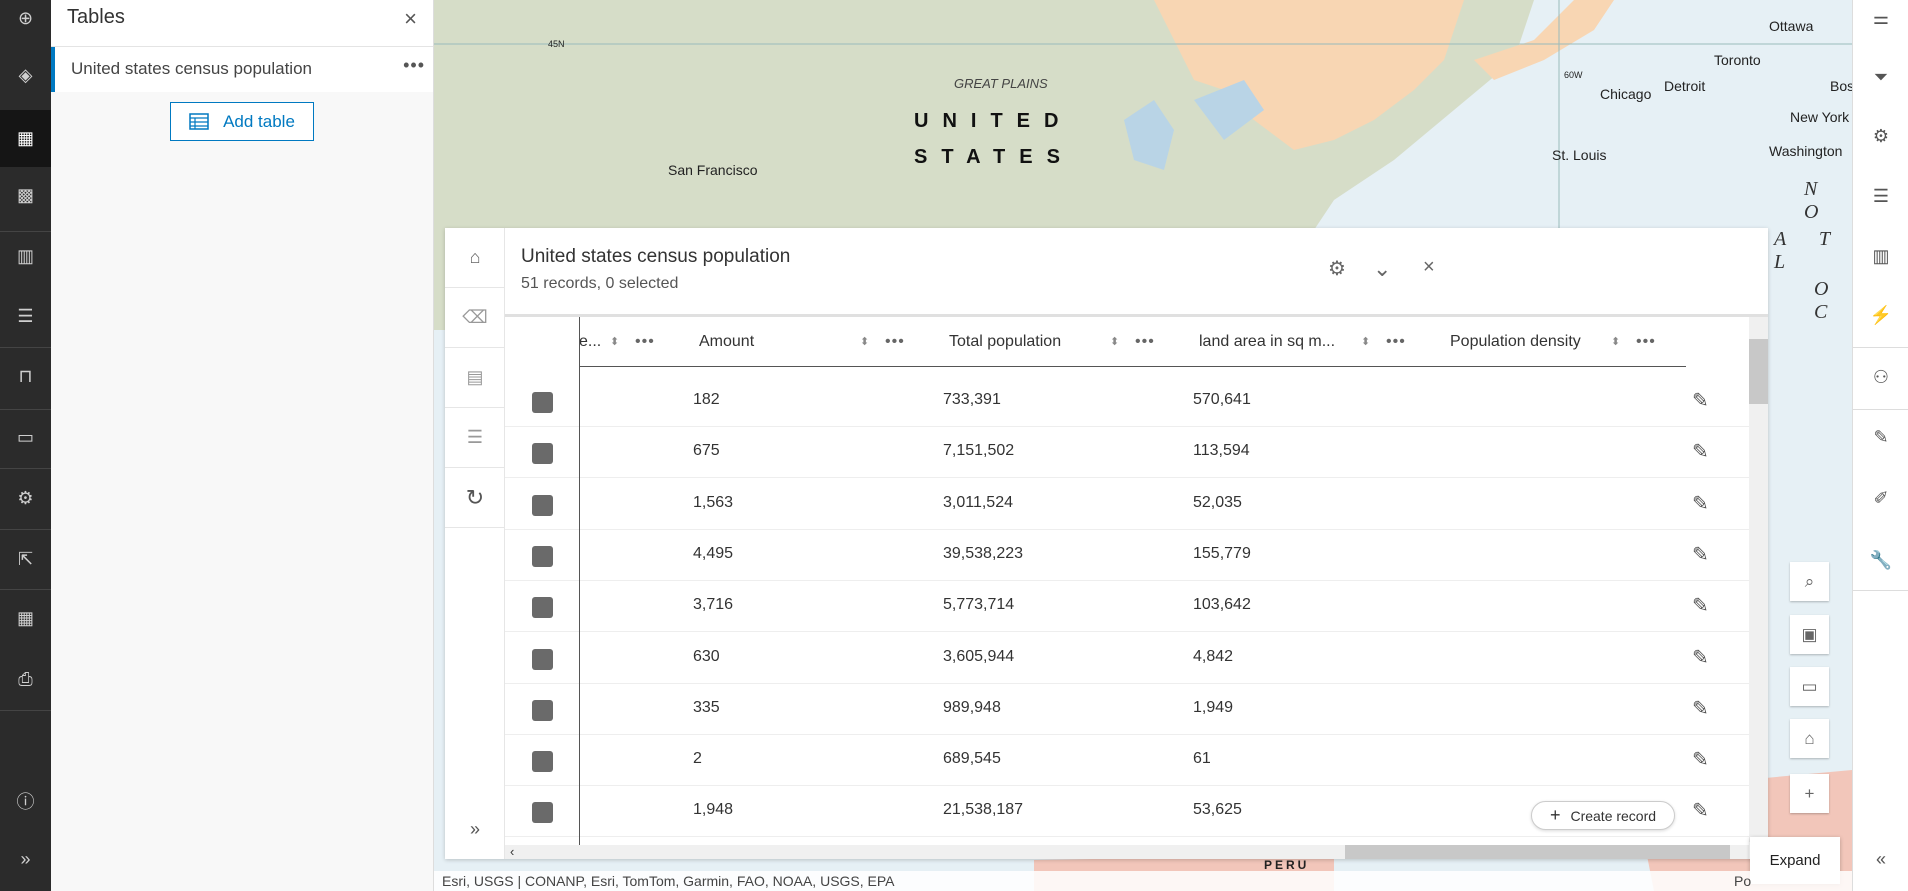 This screenshot has width=1908, height=891. What do you see at coordinates (25, 256) in the screenshot?
I see `nav-chart: ▥` at bounding box center [25, 256].